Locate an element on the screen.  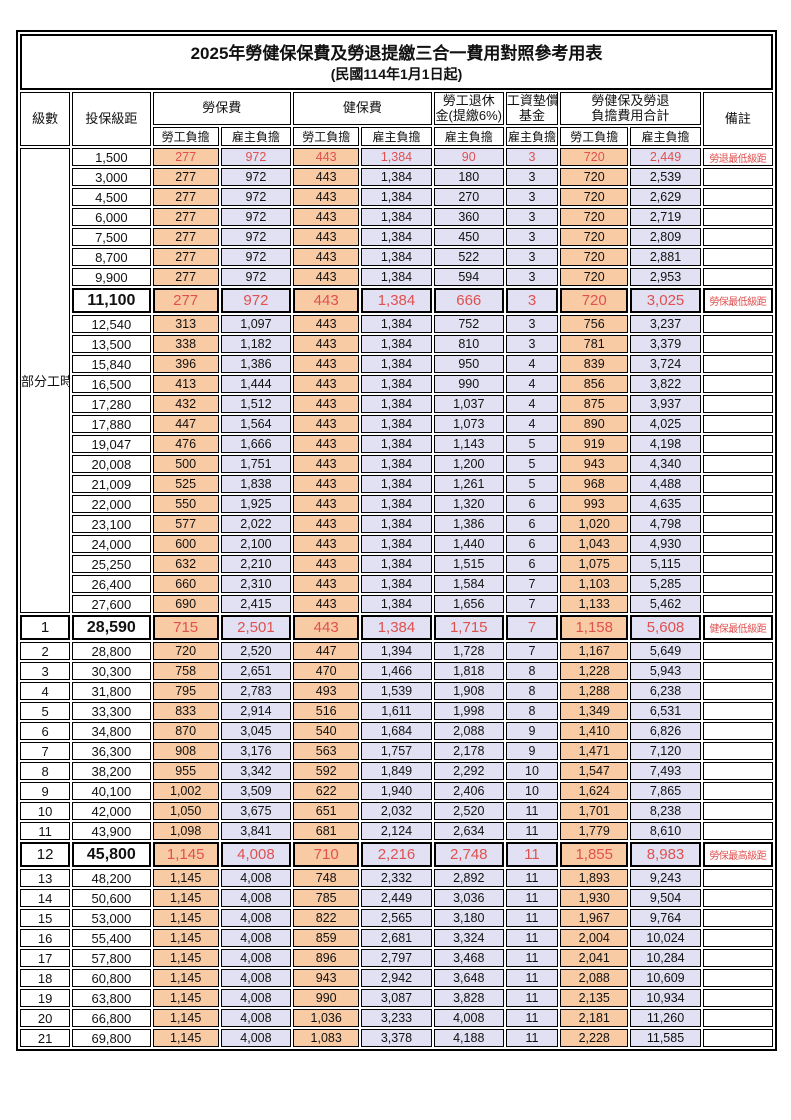
value-cell: 2,748 is located at coordinates (468, 854).